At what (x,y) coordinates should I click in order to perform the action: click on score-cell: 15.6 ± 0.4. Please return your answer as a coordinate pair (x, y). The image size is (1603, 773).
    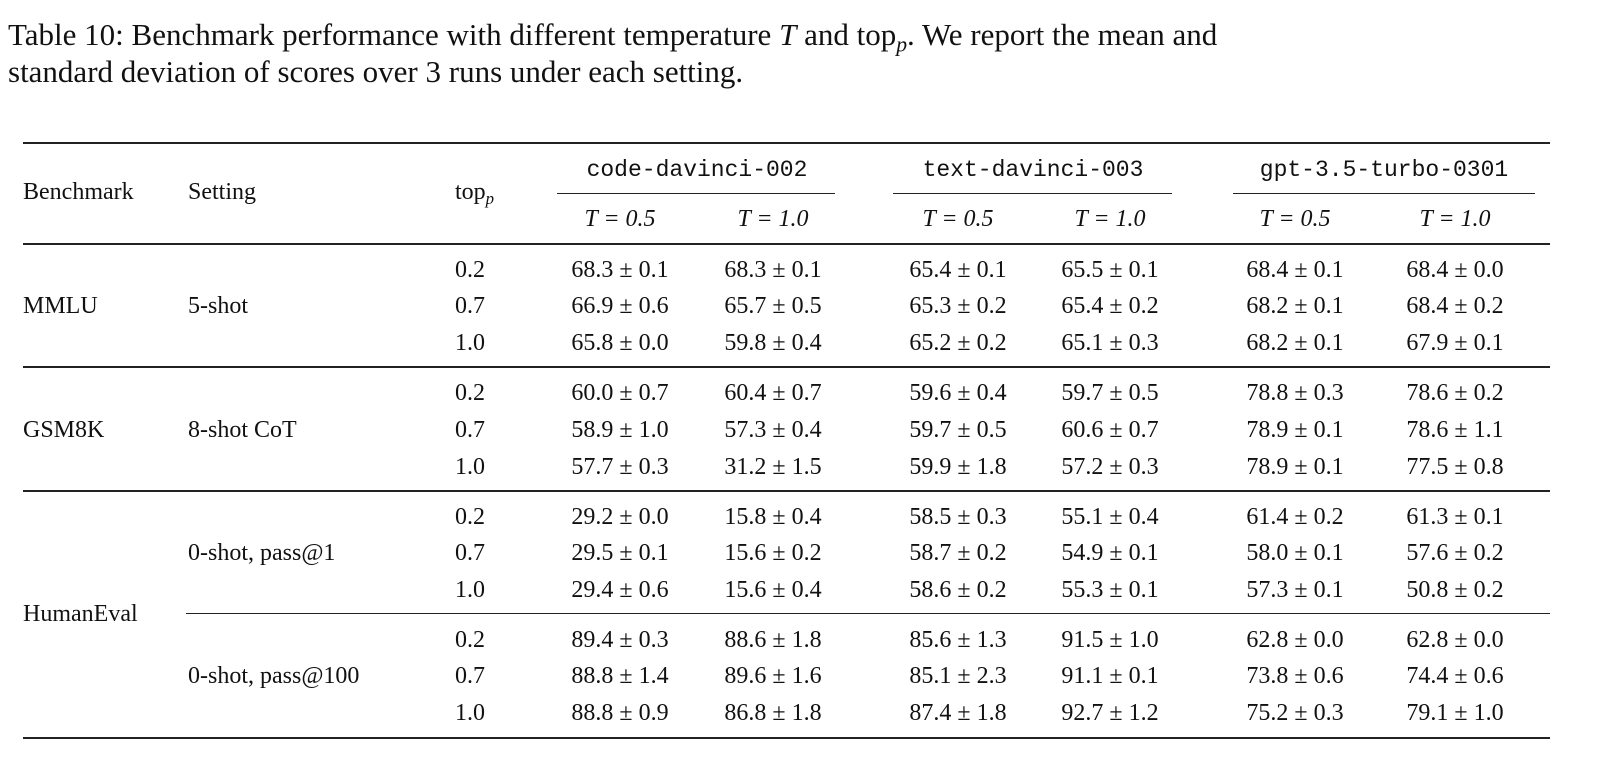
    Looking at the image, I should click on (773, 590).